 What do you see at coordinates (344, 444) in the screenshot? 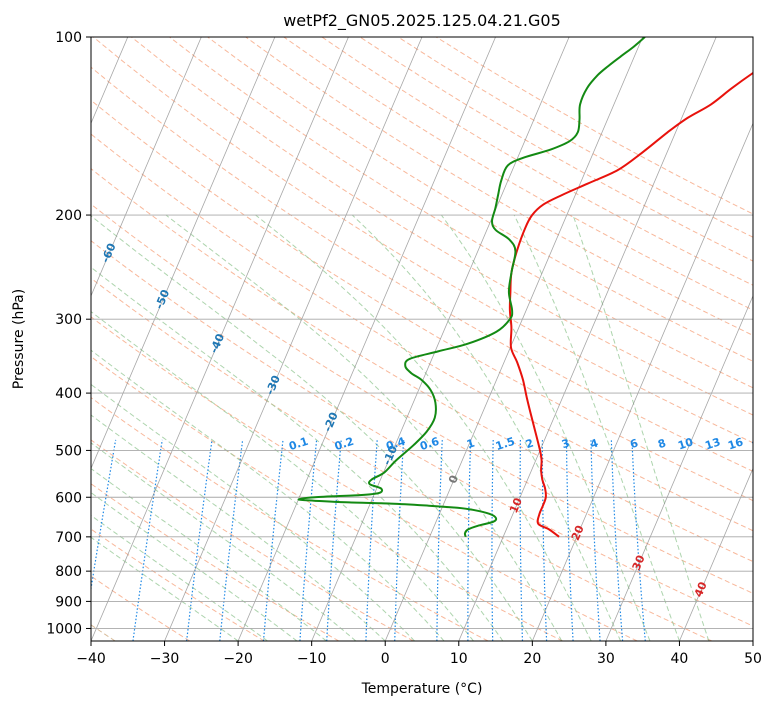
I see `mixing-ratio-label: 0.2` at bounding box center [344, 444].